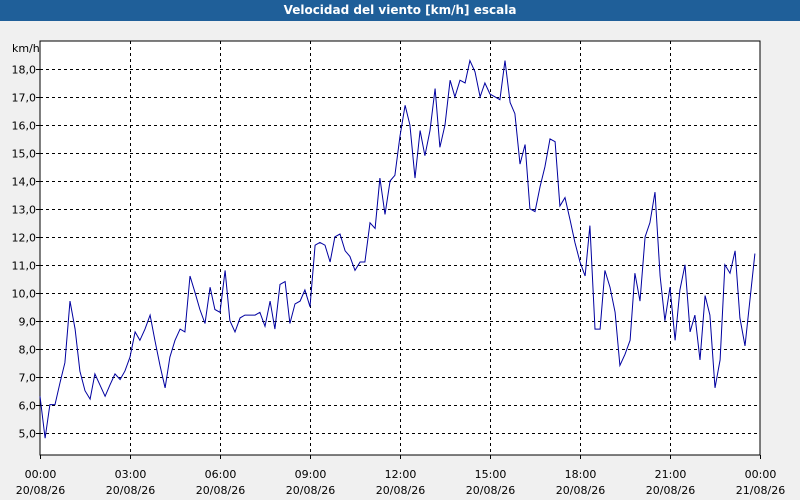 The width and height of the screenshot is (800, 500). I want to click on chart-title-bar: Velocidad del viento [km/h] escala, so click(400, 10).